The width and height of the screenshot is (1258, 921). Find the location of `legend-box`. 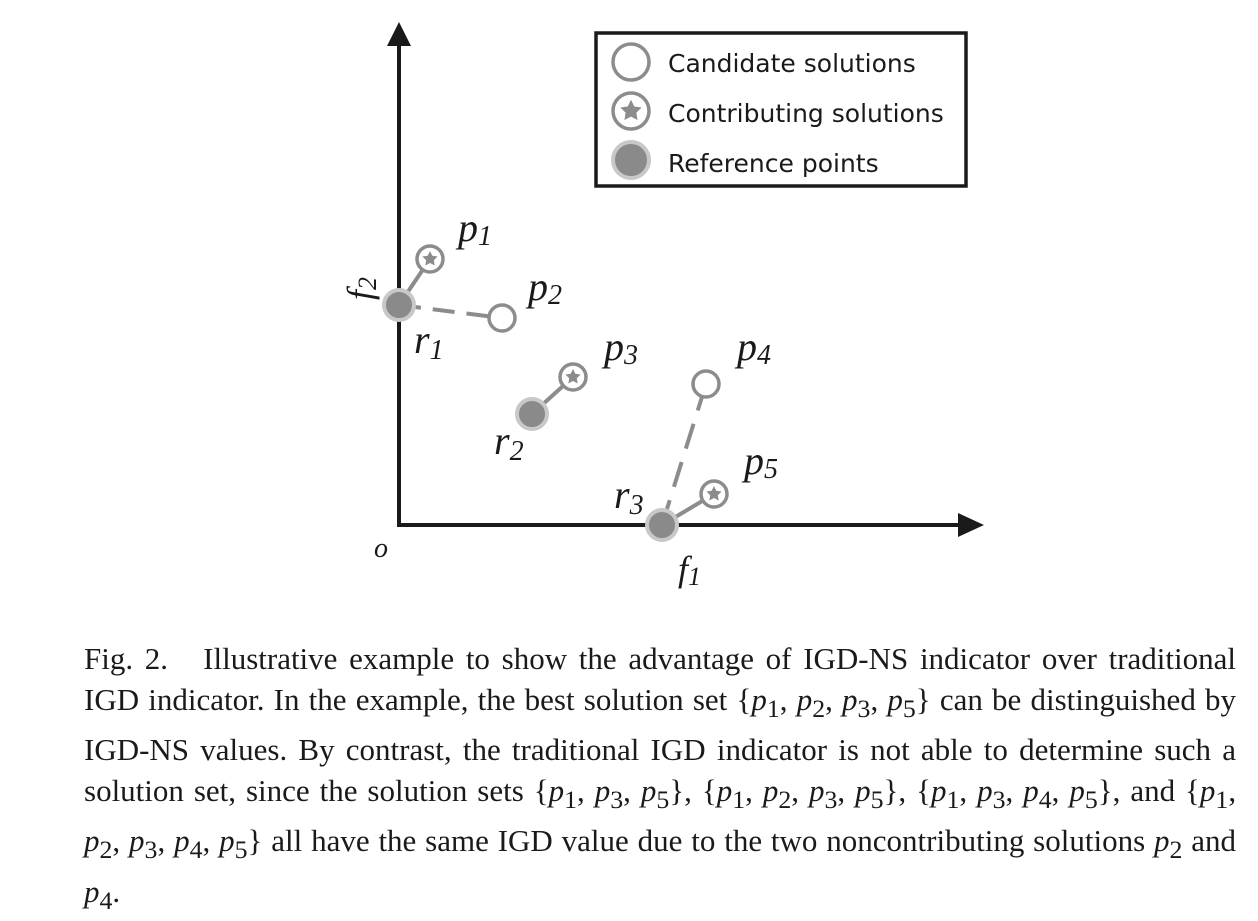

legend-box is located at coordinates (781, 109).